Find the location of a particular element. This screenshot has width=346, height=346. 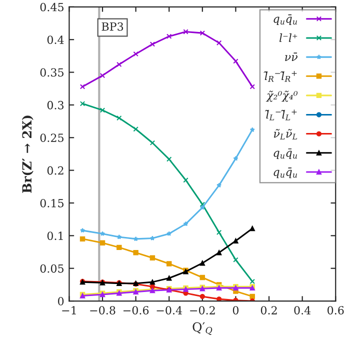

y-tick-label: 0.2 is located at coordinates (55, 170).